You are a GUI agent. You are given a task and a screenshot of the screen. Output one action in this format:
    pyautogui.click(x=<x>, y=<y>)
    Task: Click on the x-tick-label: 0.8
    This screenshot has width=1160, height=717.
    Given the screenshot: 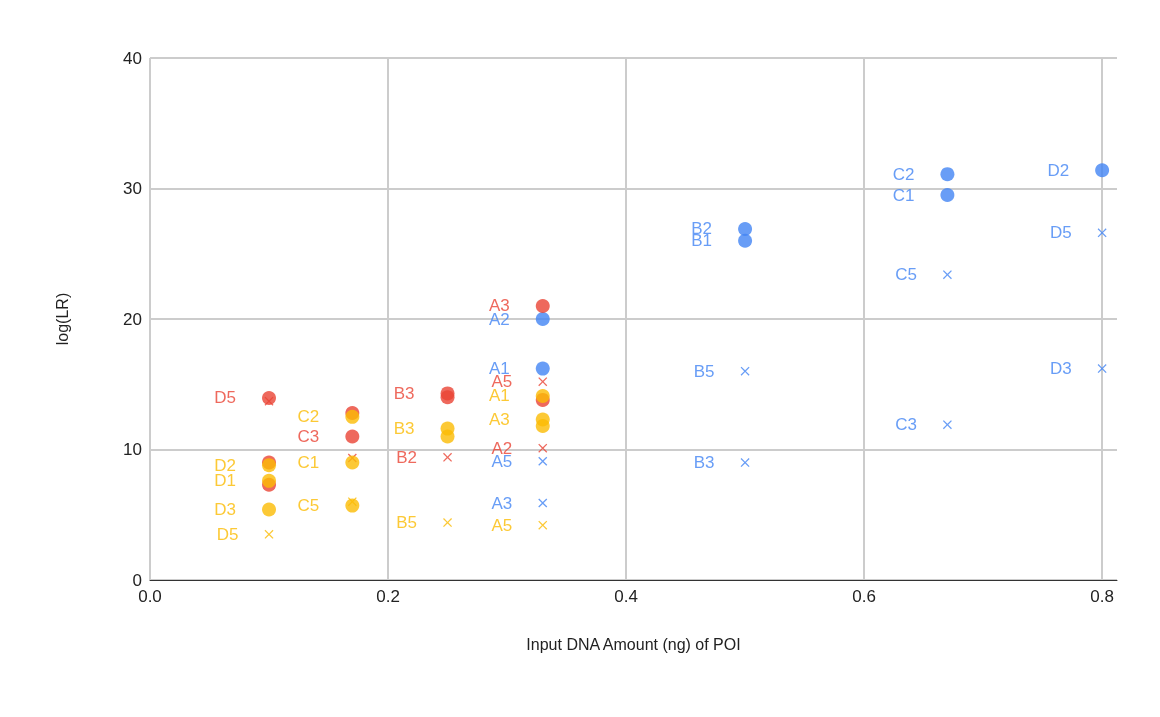 What is the action you would take?
    pyautogui.click(x=1102, y=596)
    